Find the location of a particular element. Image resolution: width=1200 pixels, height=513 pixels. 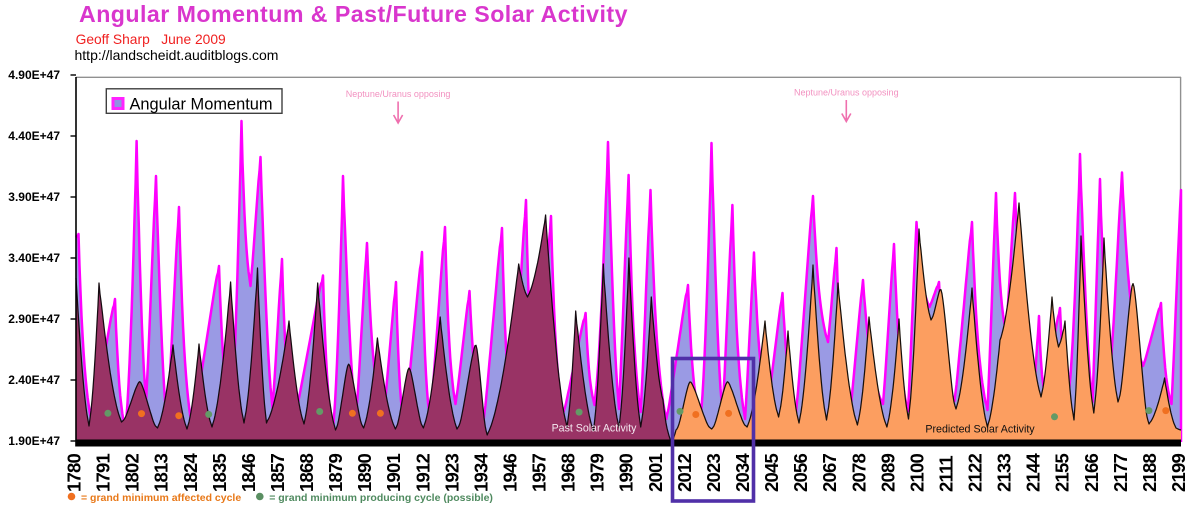

svg-text: 1835 is located at coordinates (219, 473).